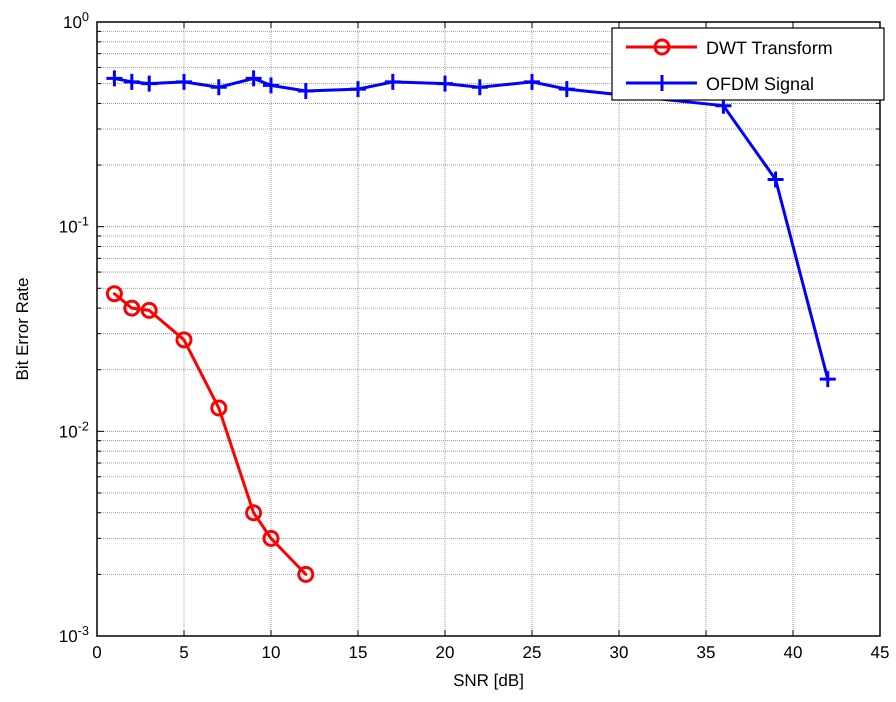 This screenshot has width=896, height=702. I want to click on legend-label: DWT Transform, so click(769, 48).